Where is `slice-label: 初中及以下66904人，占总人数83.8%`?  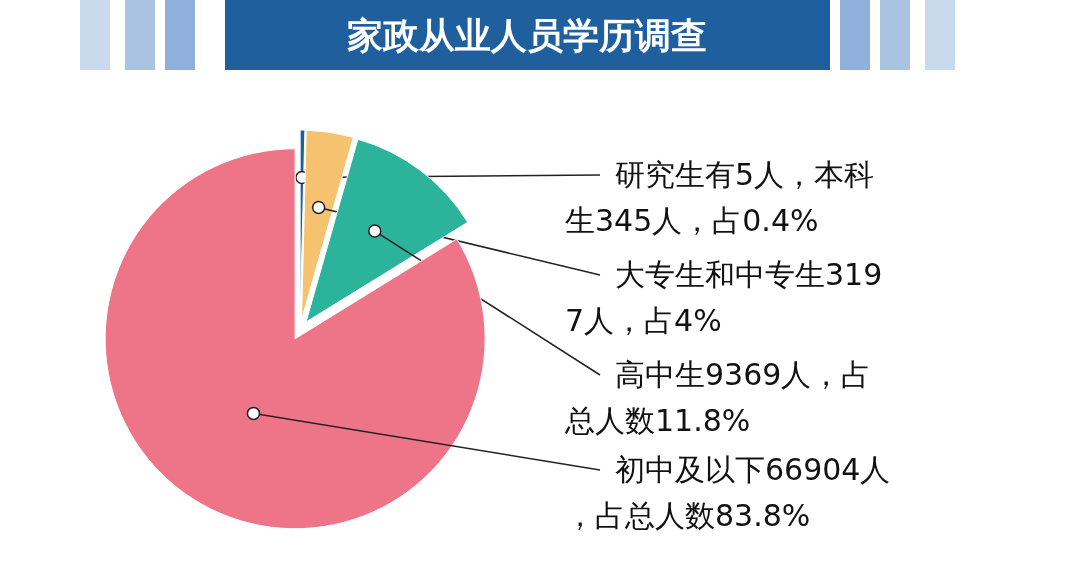 slice-label: 初中及以下66904人，占总人数83.8% is located at coordinates (728, 492).